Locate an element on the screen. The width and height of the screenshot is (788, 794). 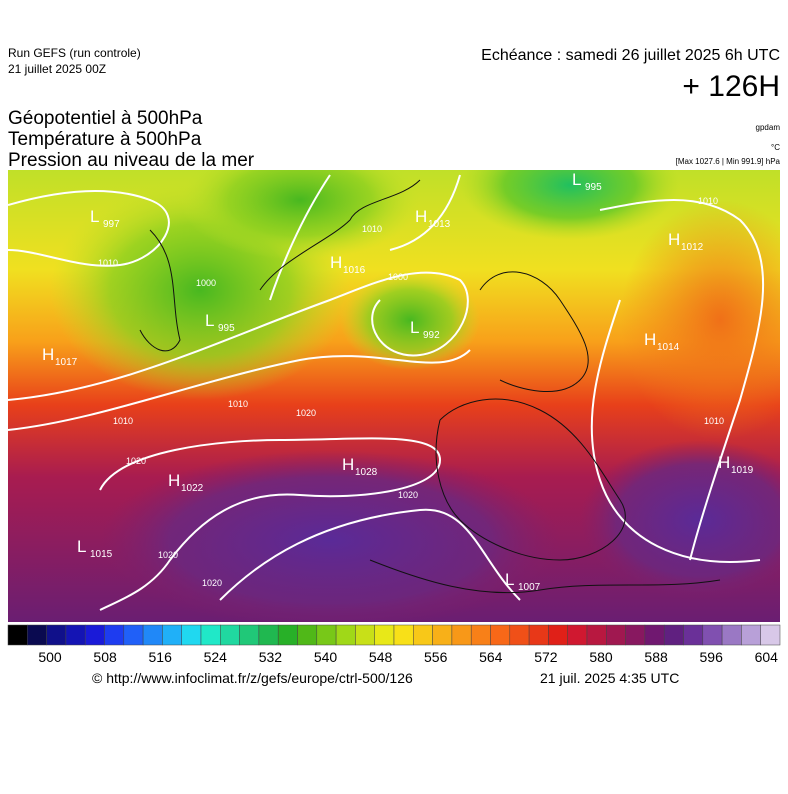
pressure-value: 1022 is located at coordinates (192, 488).